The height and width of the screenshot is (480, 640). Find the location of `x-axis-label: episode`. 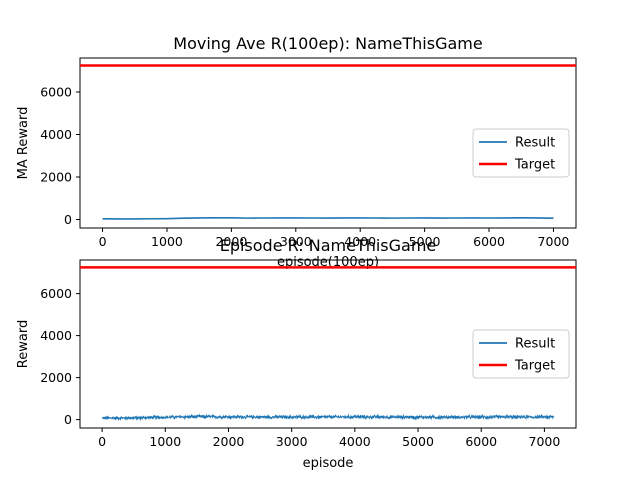

x-axis-label: episode is located at coordinates (328, 463).